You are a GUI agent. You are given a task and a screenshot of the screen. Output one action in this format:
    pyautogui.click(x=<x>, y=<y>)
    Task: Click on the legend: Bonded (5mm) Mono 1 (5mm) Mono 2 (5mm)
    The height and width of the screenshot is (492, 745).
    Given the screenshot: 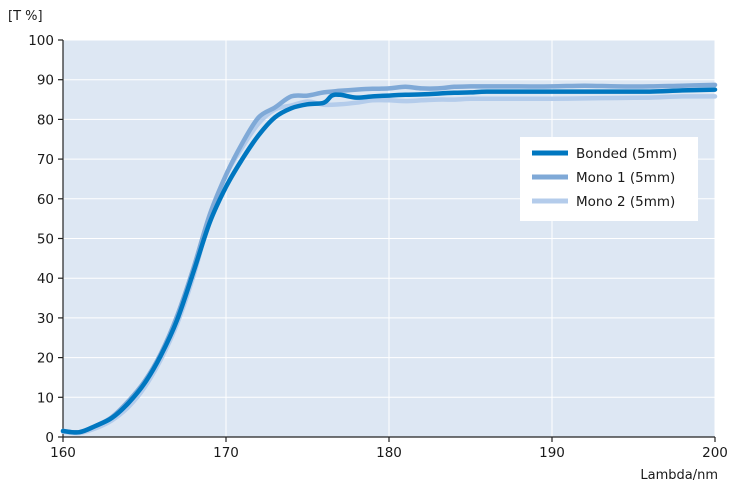 What is the action you would take?
    pyautogui.click(x=609, y=179)
    